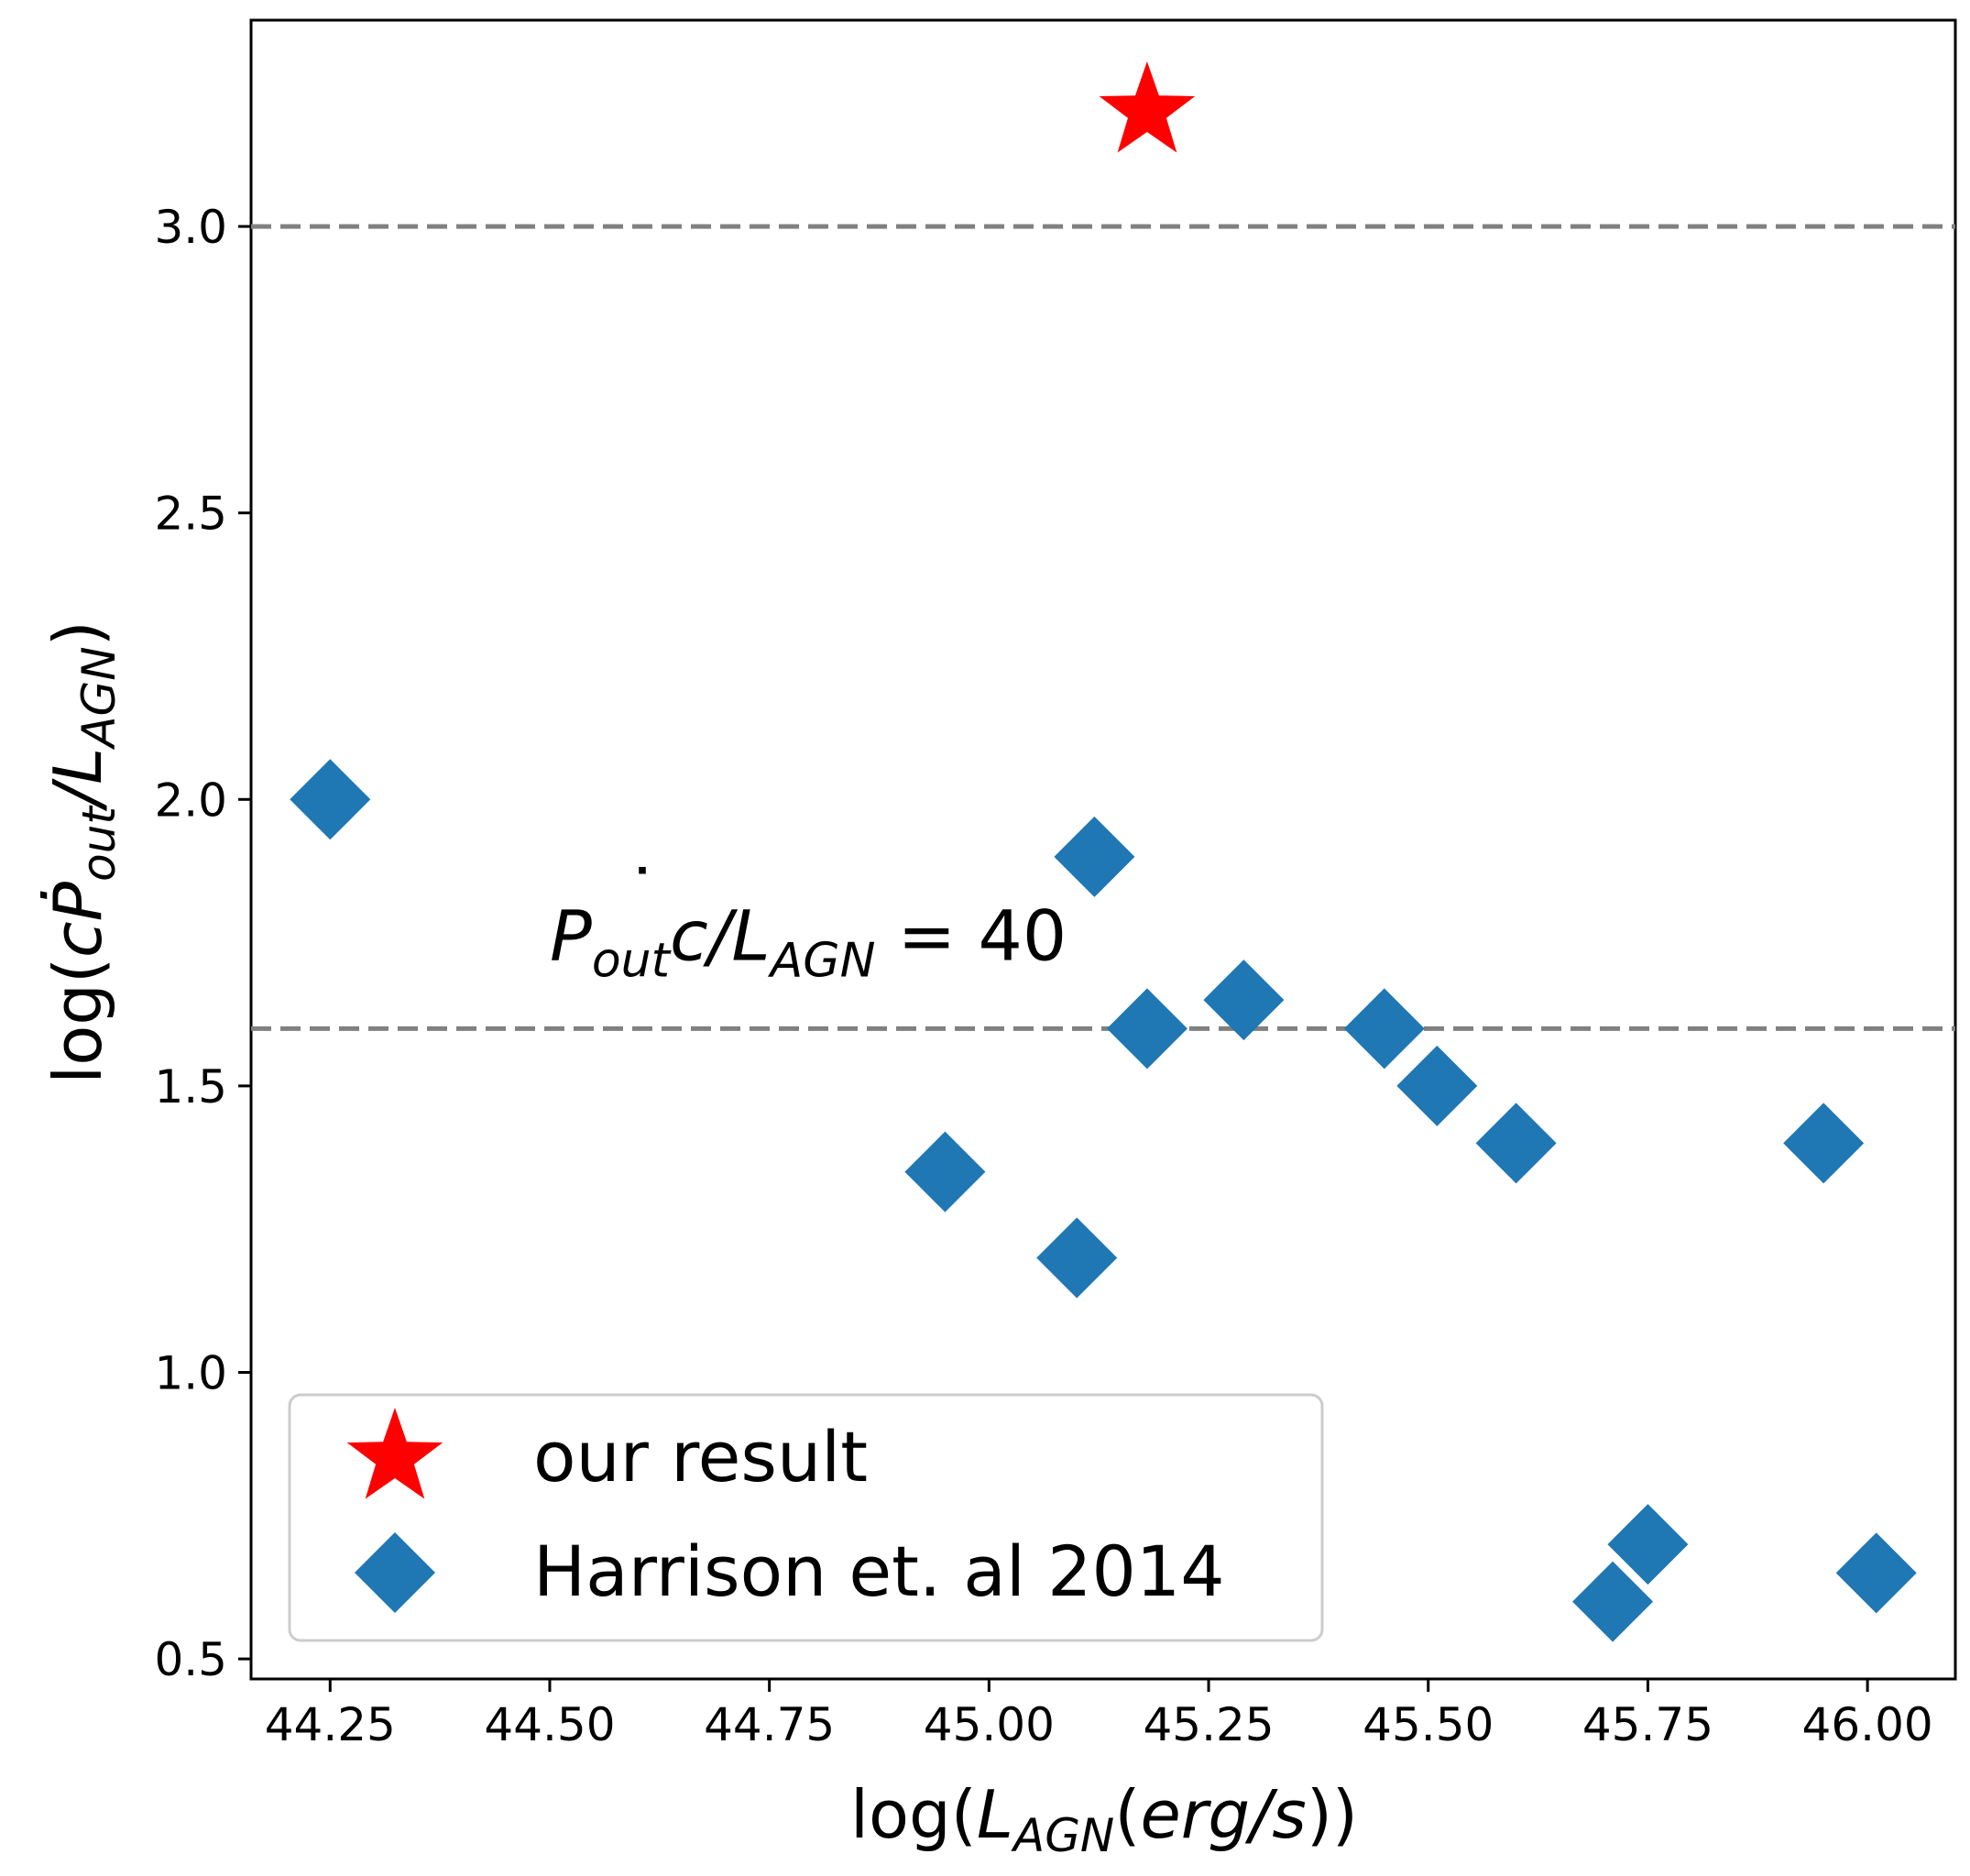  I want to click on y-tick-label: 1.0, so click(191, 1373).